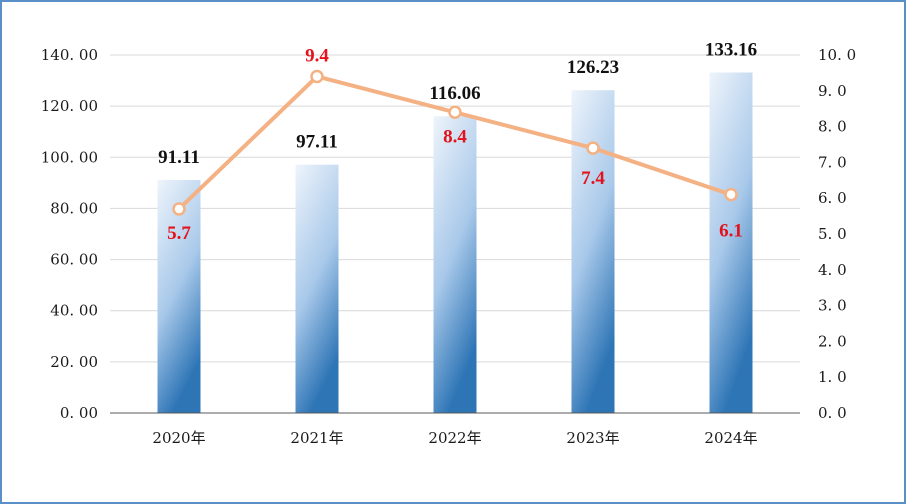 Image resolution: width=906 pixels, height=504 pixels. What do you see at coordinates (837, 55) in the screenshot?
I see `y-right-tick-label: 10. 0` at bounding box center [837, 55].